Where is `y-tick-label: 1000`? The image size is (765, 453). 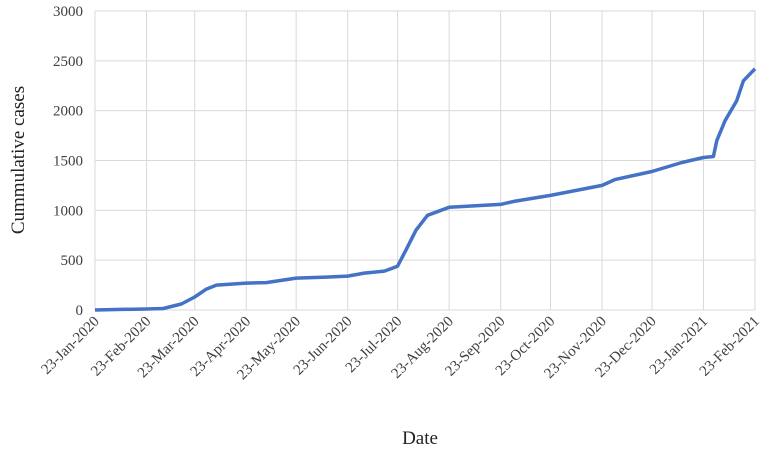
y-tick-label: 1000 is located at coordinates (68, 211).